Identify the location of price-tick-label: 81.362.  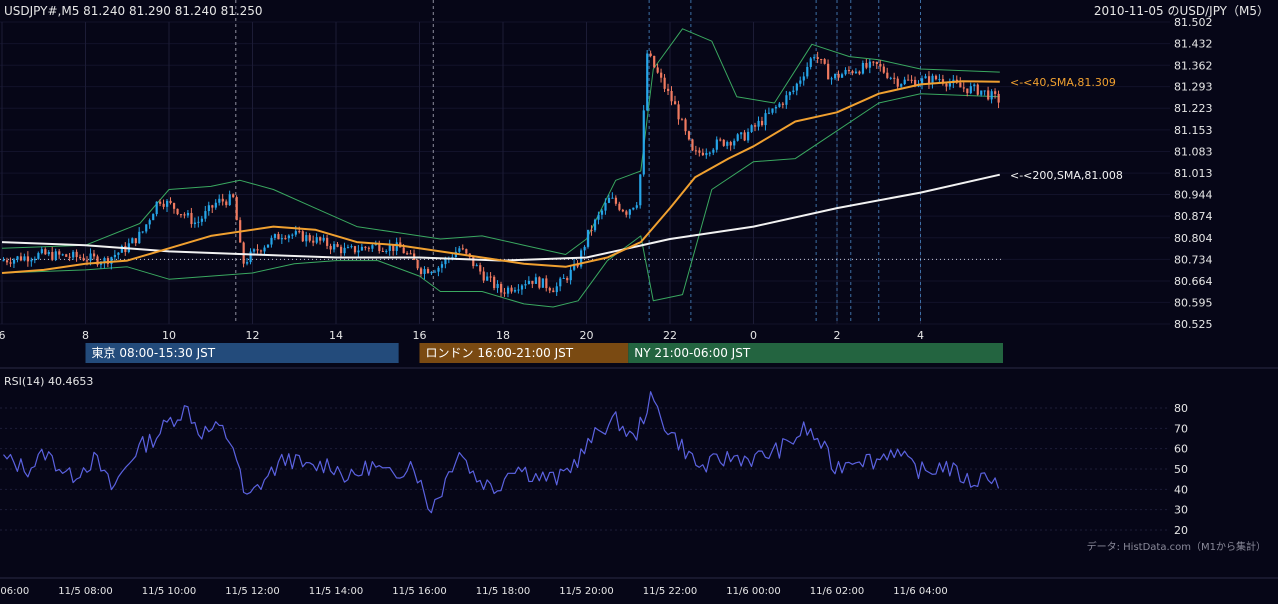
(1193, 65).